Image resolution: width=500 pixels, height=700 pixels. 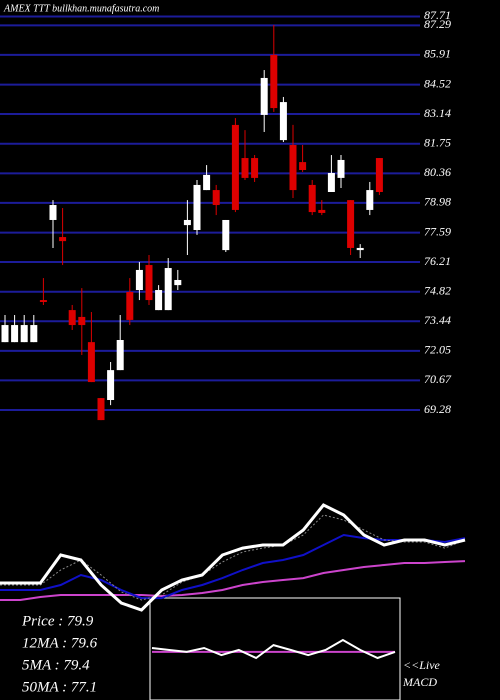 I want to click on macd-note: <<Live, so click(x=422, y=665).